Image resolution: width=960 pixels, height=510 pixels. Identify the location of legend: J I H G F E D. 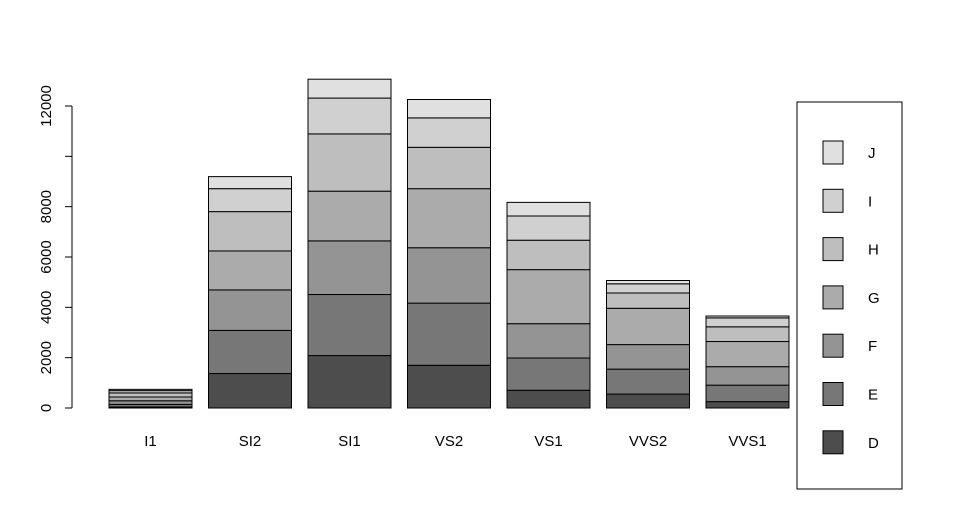
(849, 295).